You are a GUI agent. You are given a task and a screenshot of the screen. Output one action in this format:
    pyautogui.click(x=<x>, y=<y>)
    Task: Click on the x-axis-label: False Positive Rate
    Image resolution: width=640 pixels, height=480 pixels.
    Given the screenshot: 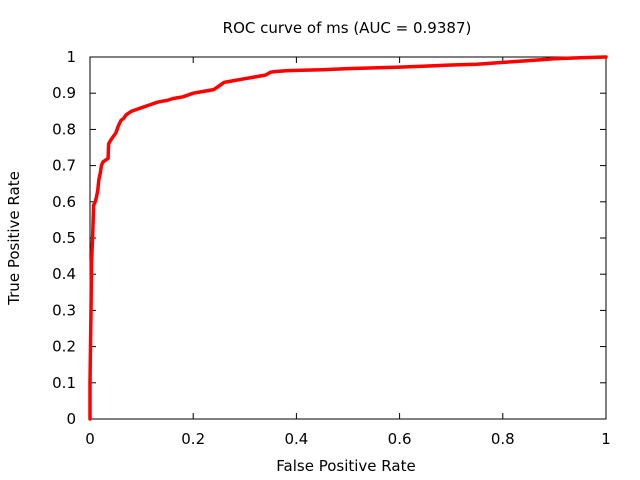 What is the action you would take?
    pyautogui.click(x=345, y=466)
    